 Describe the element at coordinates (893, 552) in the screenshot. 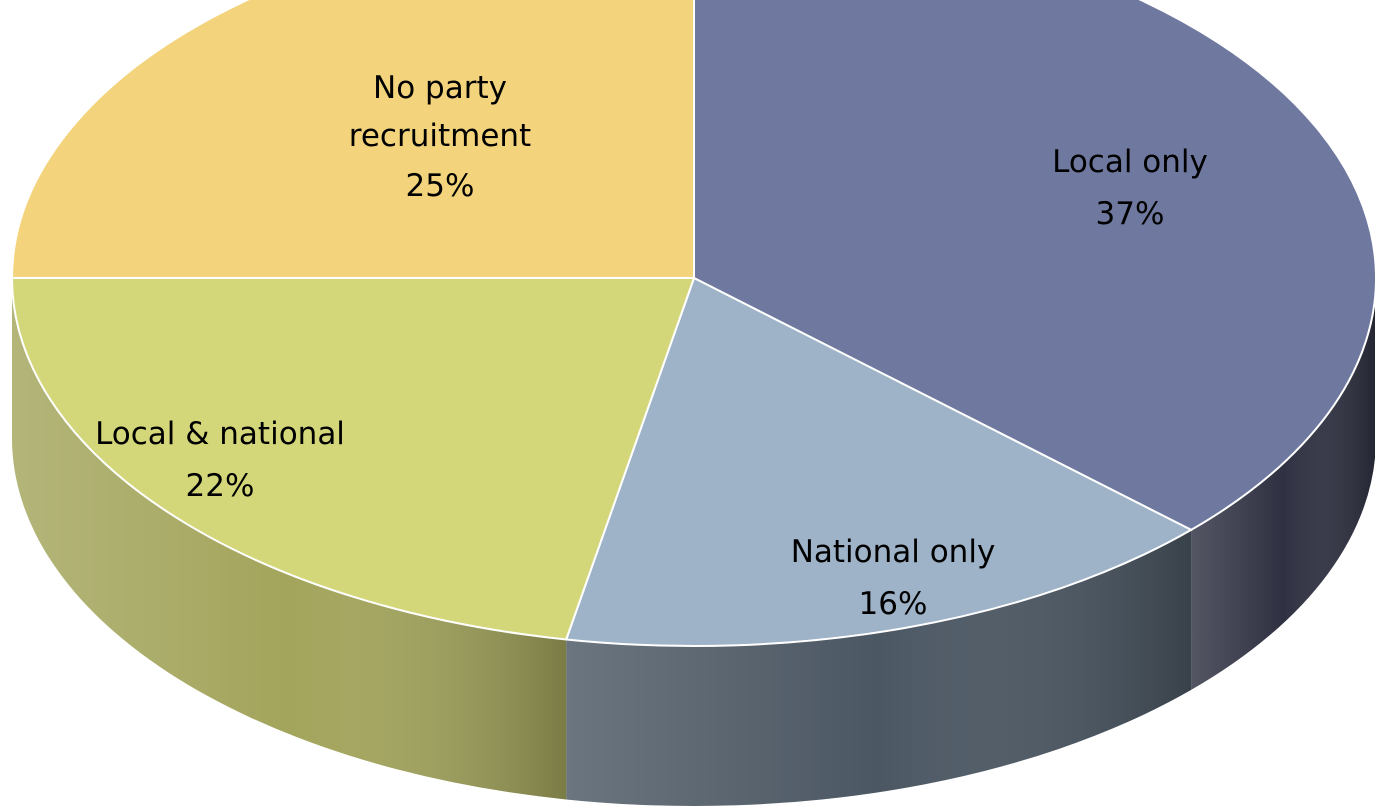

I see `slice-label-national-only-name: National only` at that location.